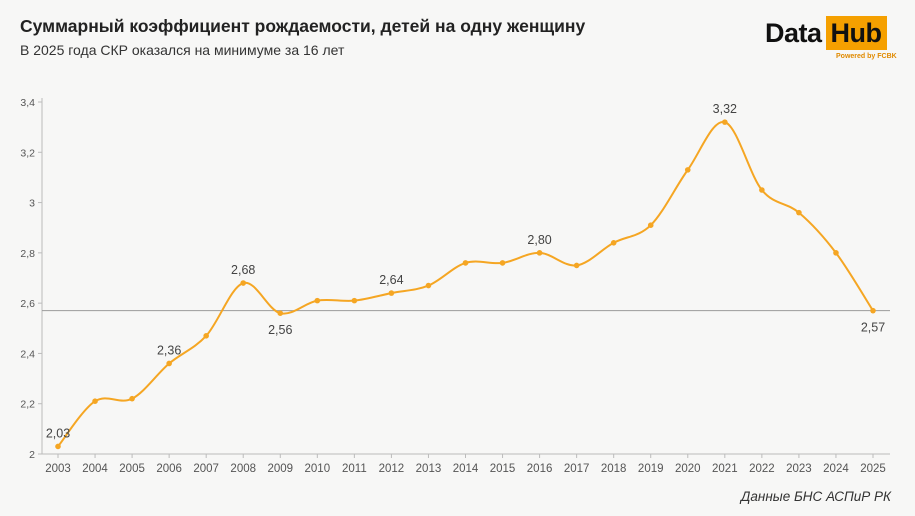 This screenshot has width=915, height=516. Describe the element at coordinates (429, 469) in the screenshot. I see `x-tick-label: 2013` at that location.